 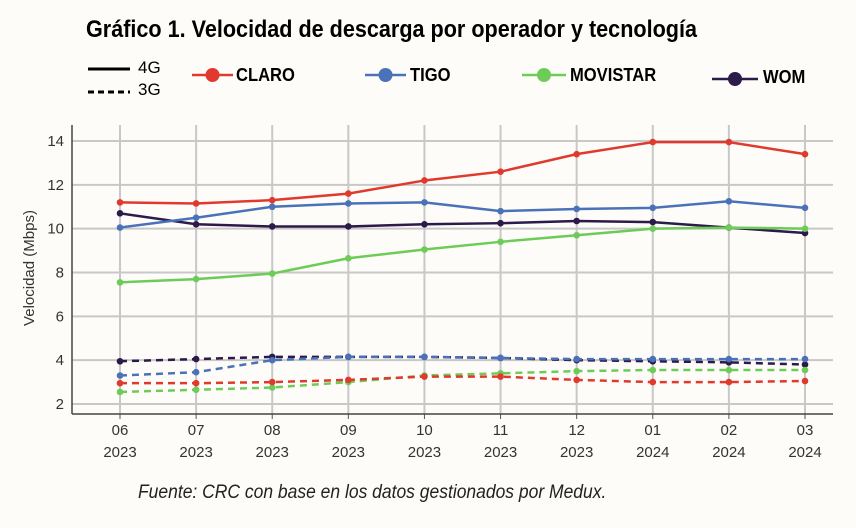 What do you see at coordinates (462, 255) in the screenshot?
I see `series-line-movistar-4g` at bounding box center [462, 255].